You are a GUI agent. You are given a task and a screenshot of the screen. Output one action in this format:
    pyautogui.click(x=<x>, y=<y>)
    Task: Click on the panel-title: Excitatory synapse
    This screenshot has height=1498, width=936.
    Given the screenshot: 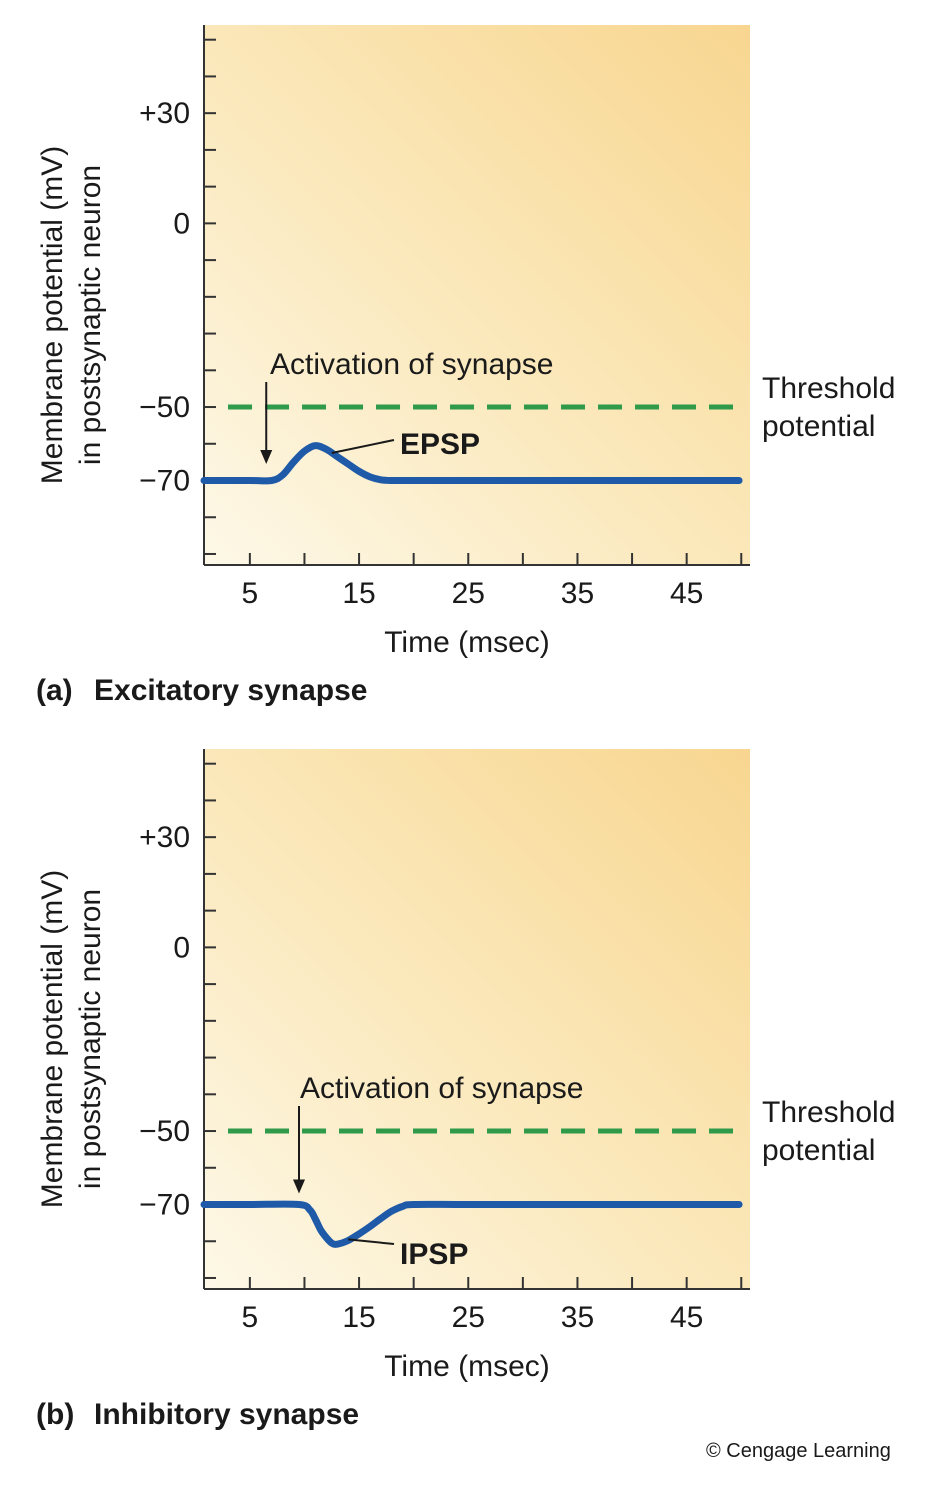 What is the action you would take?
    pyautogui.click(x=230, y=690)
    